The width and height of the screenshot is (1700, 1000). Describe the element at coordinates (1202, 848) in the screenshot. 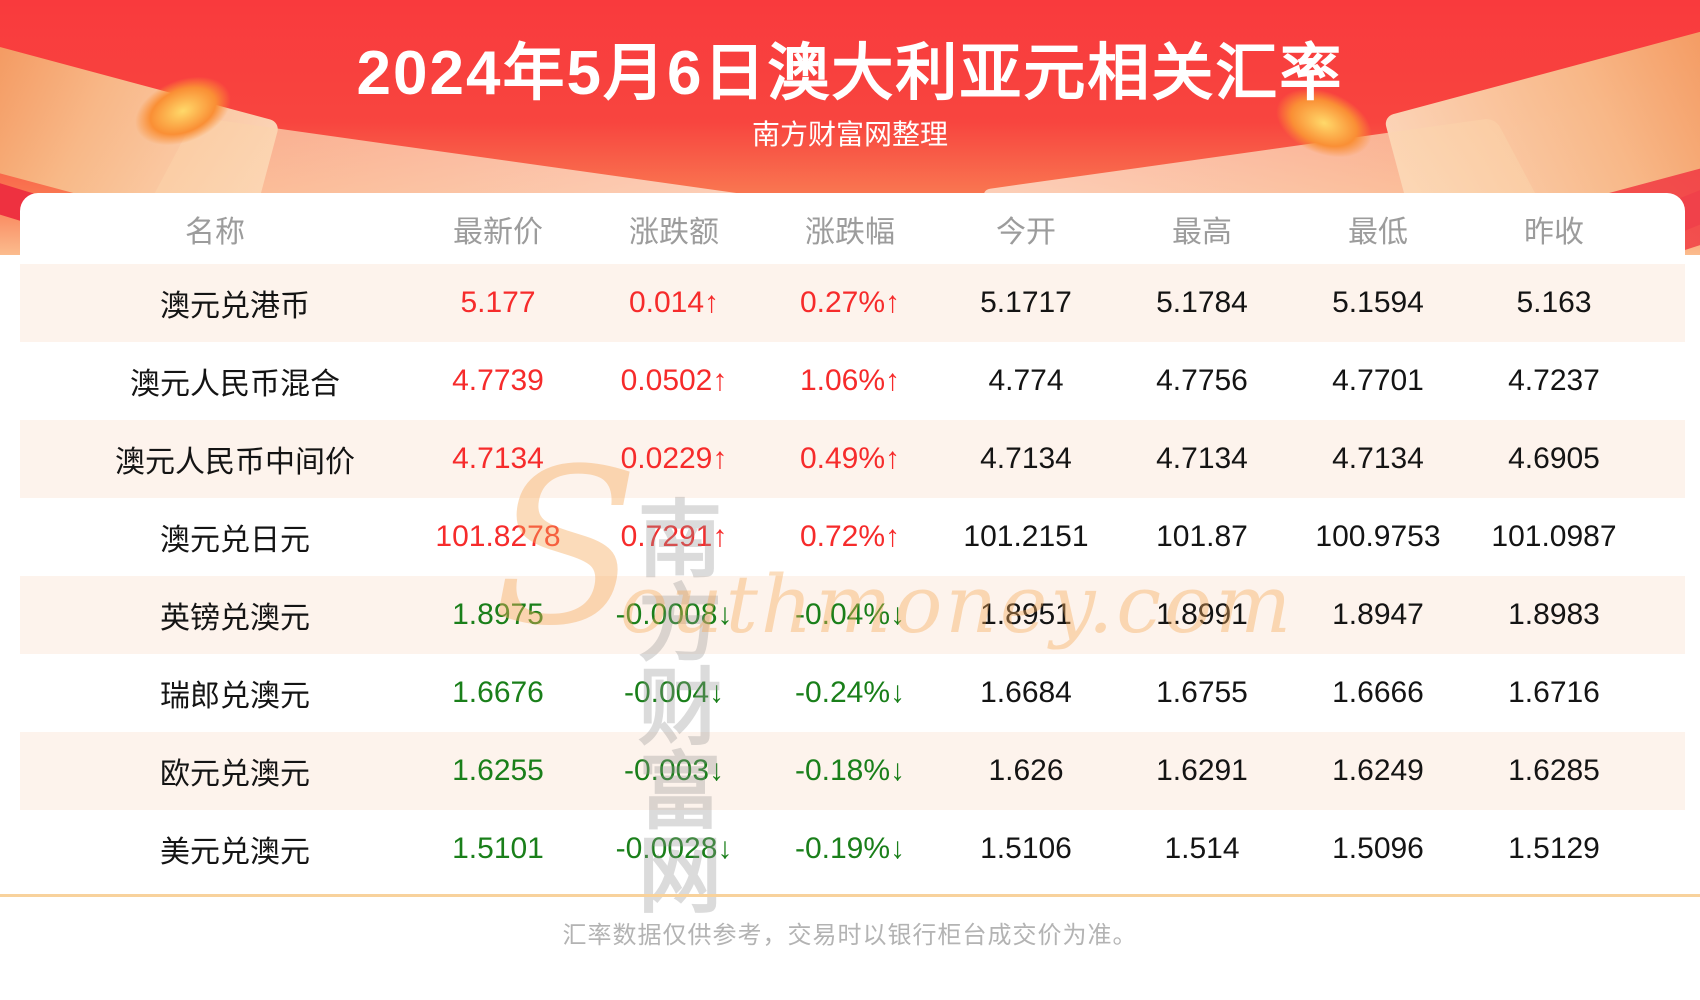

I see `cell-high: 1.514` at that location.